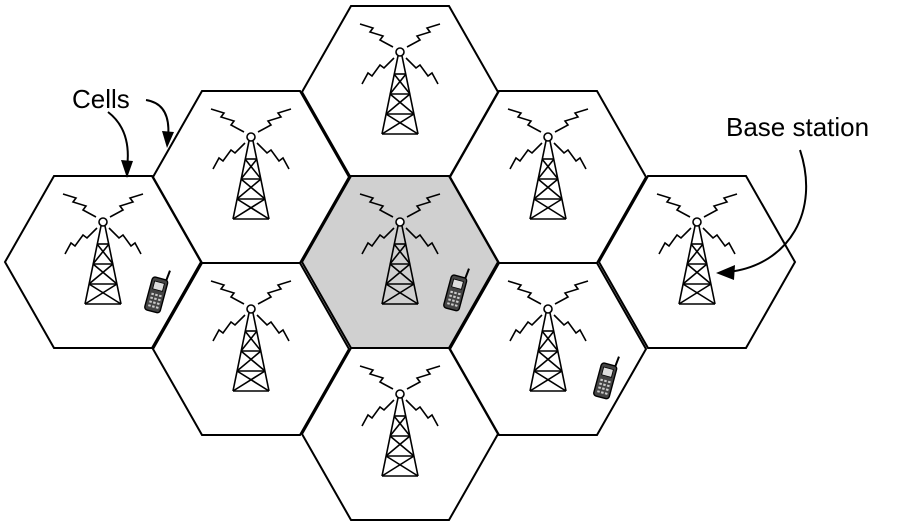  Describe the element at coordinates (140, 138) in the screenshot. I see `cells-arrows` at that location.